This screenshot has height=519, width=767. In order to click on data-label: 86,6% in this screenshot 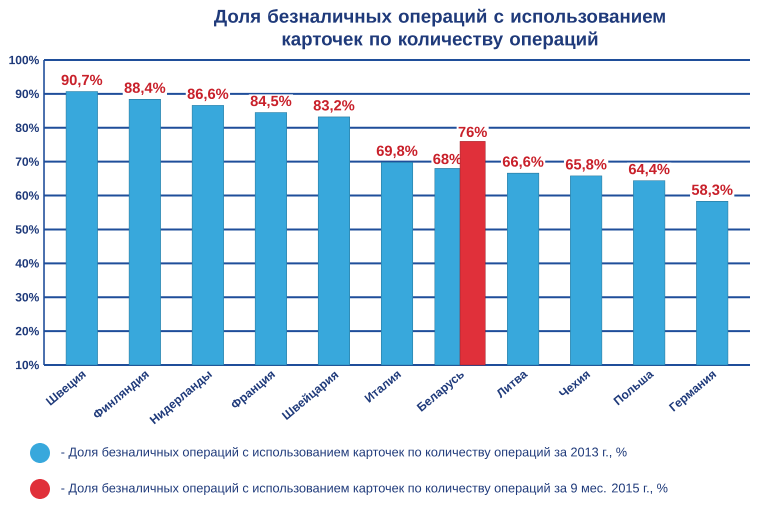, I will do `click(208, 95)`.